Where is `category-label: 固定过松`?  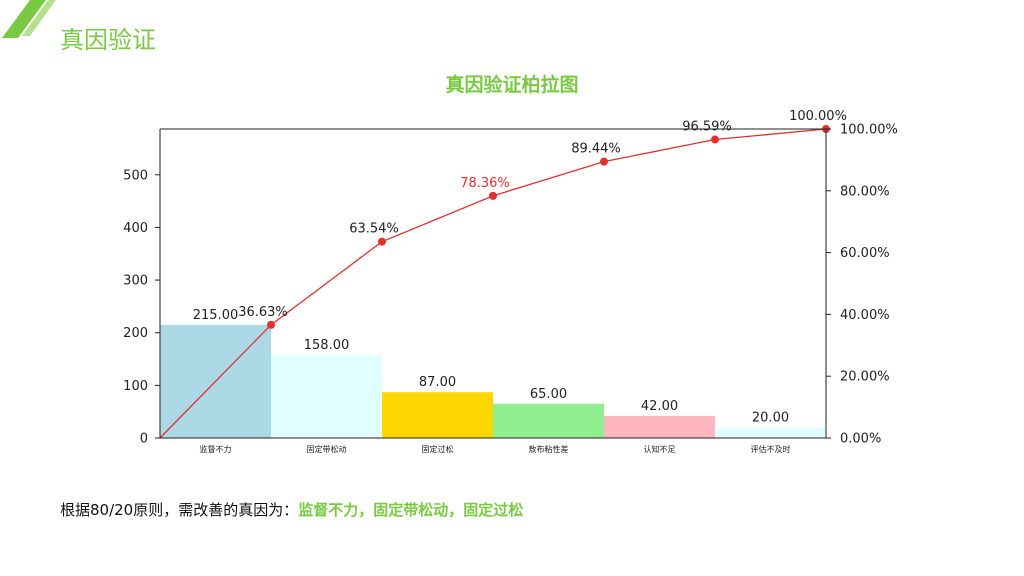 category-label: 固定过松 is located at coordinates (438, 449).